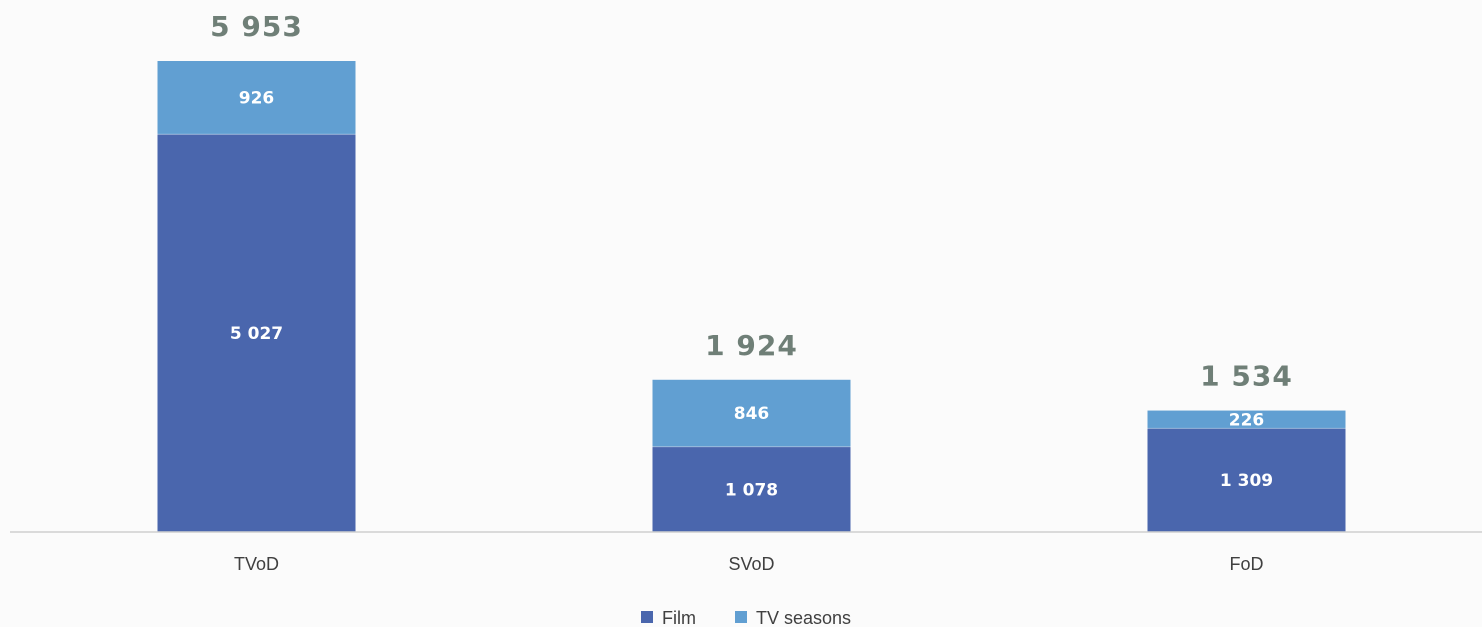 The image size is (1482, 627). Describe the element at coordinates (1246, 376) in the screenshot. I see `total-label-fod: 1 534` at that location.